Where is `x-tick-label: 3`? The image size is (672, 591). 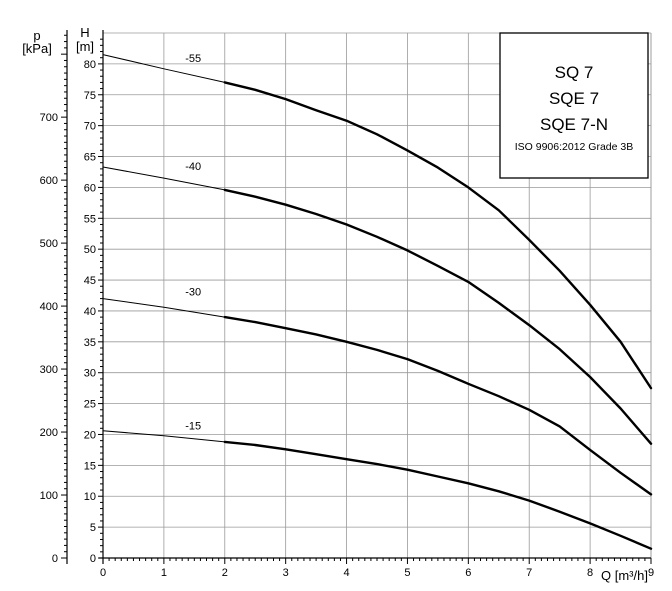
x-tick-label: 3 is located at coordinates (286, 573).